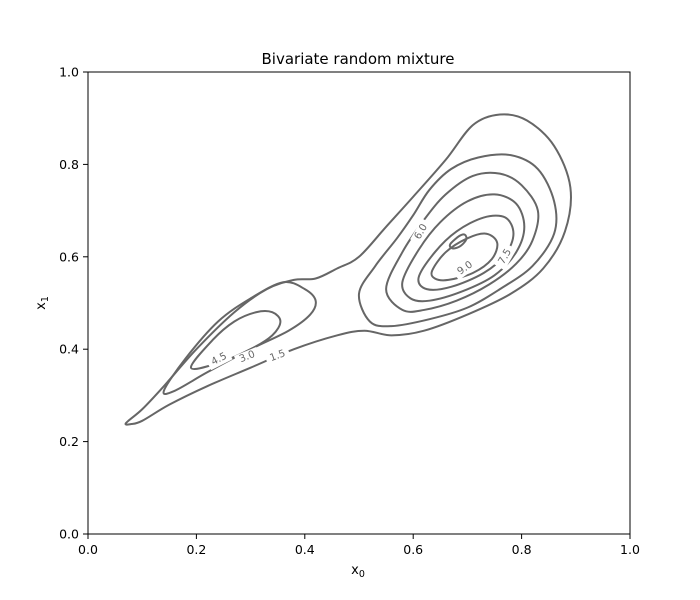  Describe the element at coordinates (362, 574) in the screenshot. I see `x-axis-label-subscript: 0` at that location.